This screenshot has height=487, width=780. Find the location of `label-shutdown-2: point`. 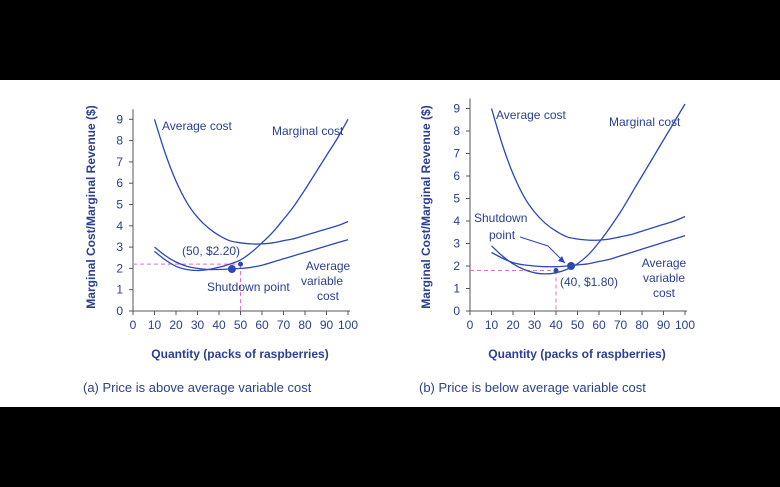

label-shutdown-2: point is located at coordinates (502, 235).